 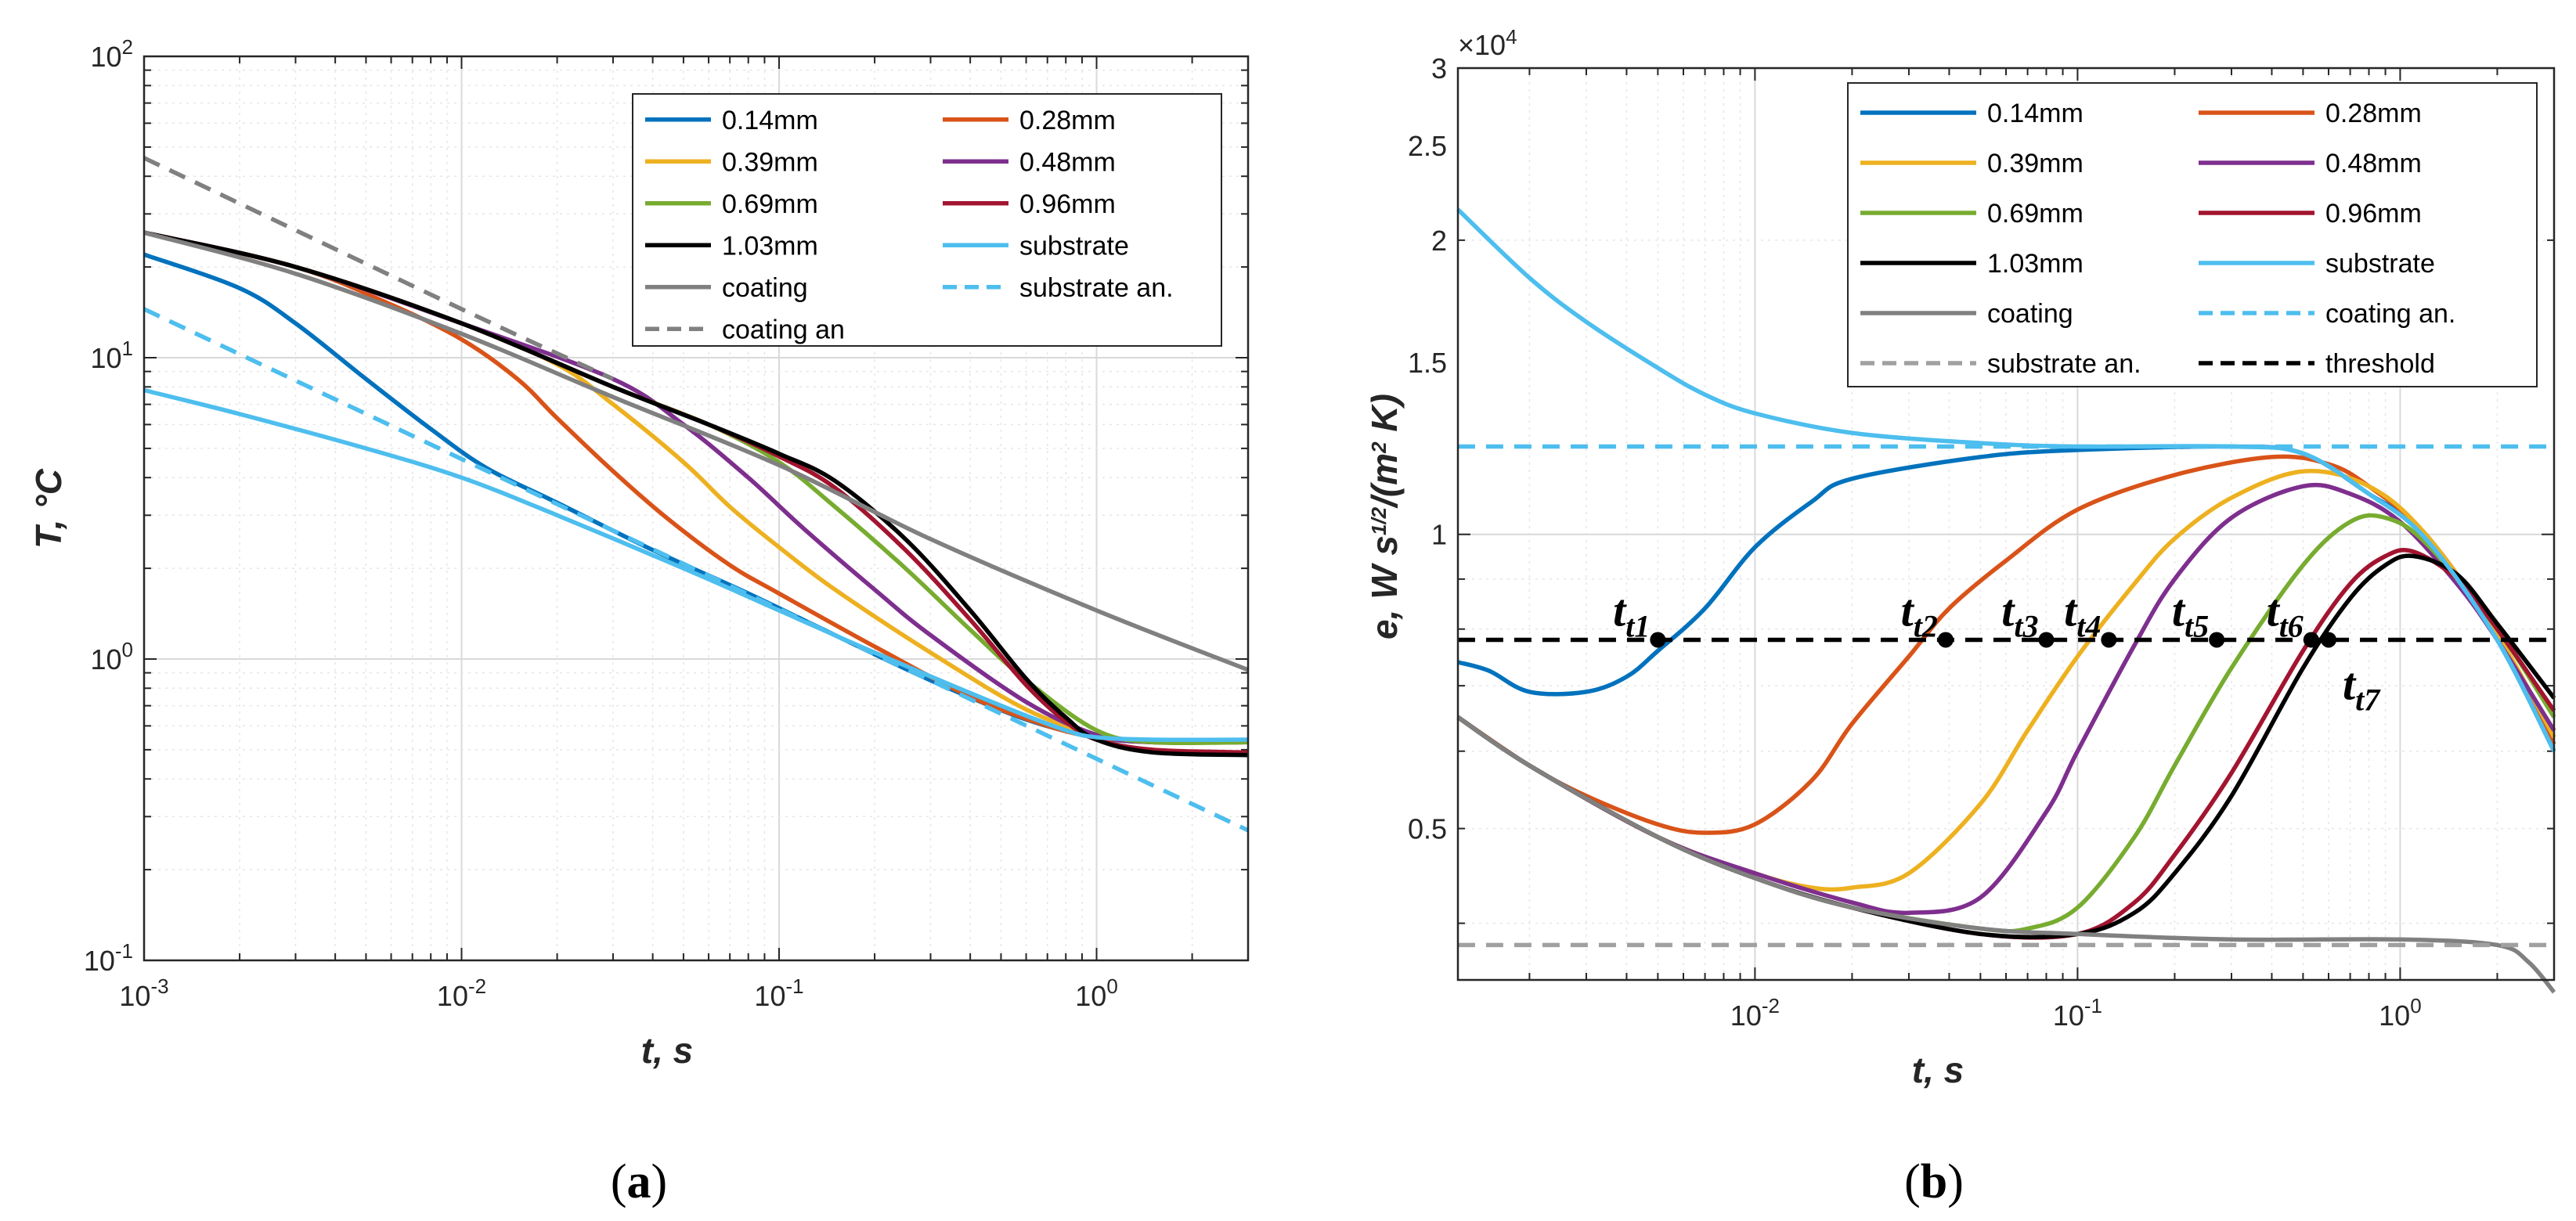 What do you see at coordinates (1439, 535) in the screenshot?
I see `y-tick-label: 1` at bounding box center [1439, 535].